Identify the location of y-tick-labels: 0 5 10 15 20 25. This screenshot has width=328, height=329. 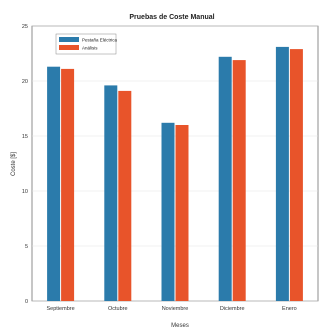
(25, 164).